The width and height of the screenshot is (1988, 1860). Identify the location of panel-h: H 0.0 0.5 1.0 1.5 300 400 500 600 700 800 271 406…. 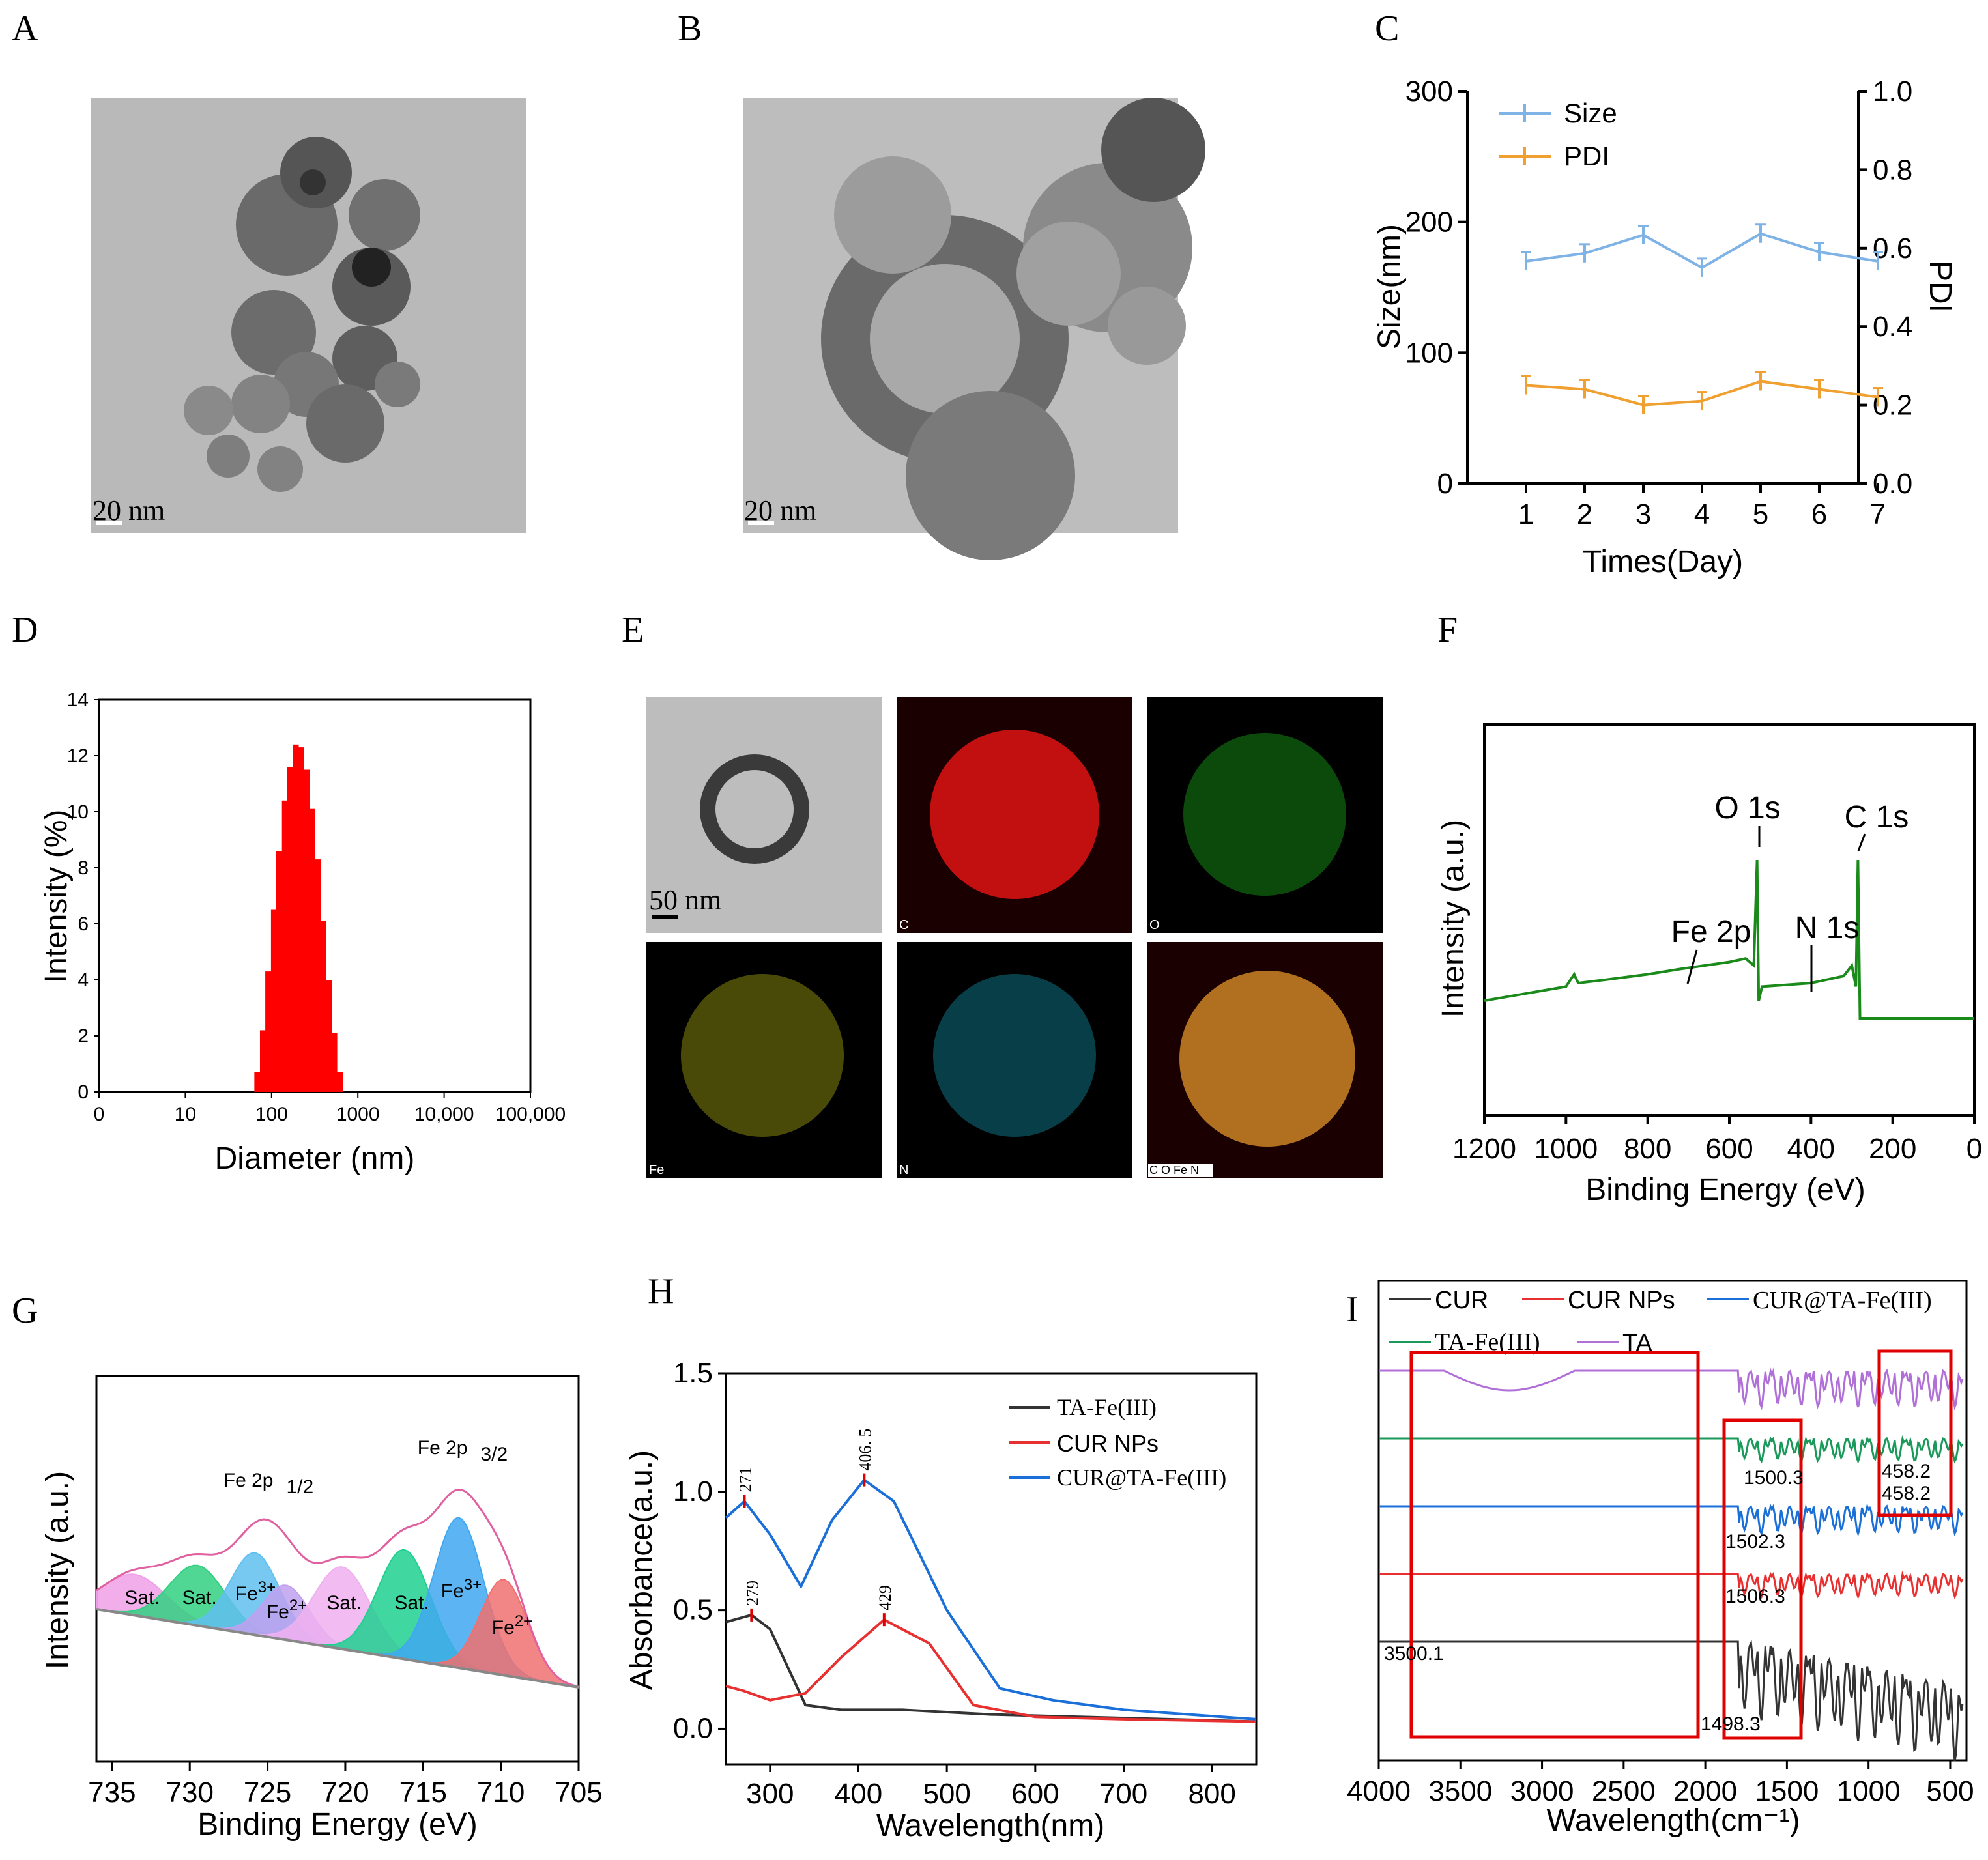
(941, 1557).